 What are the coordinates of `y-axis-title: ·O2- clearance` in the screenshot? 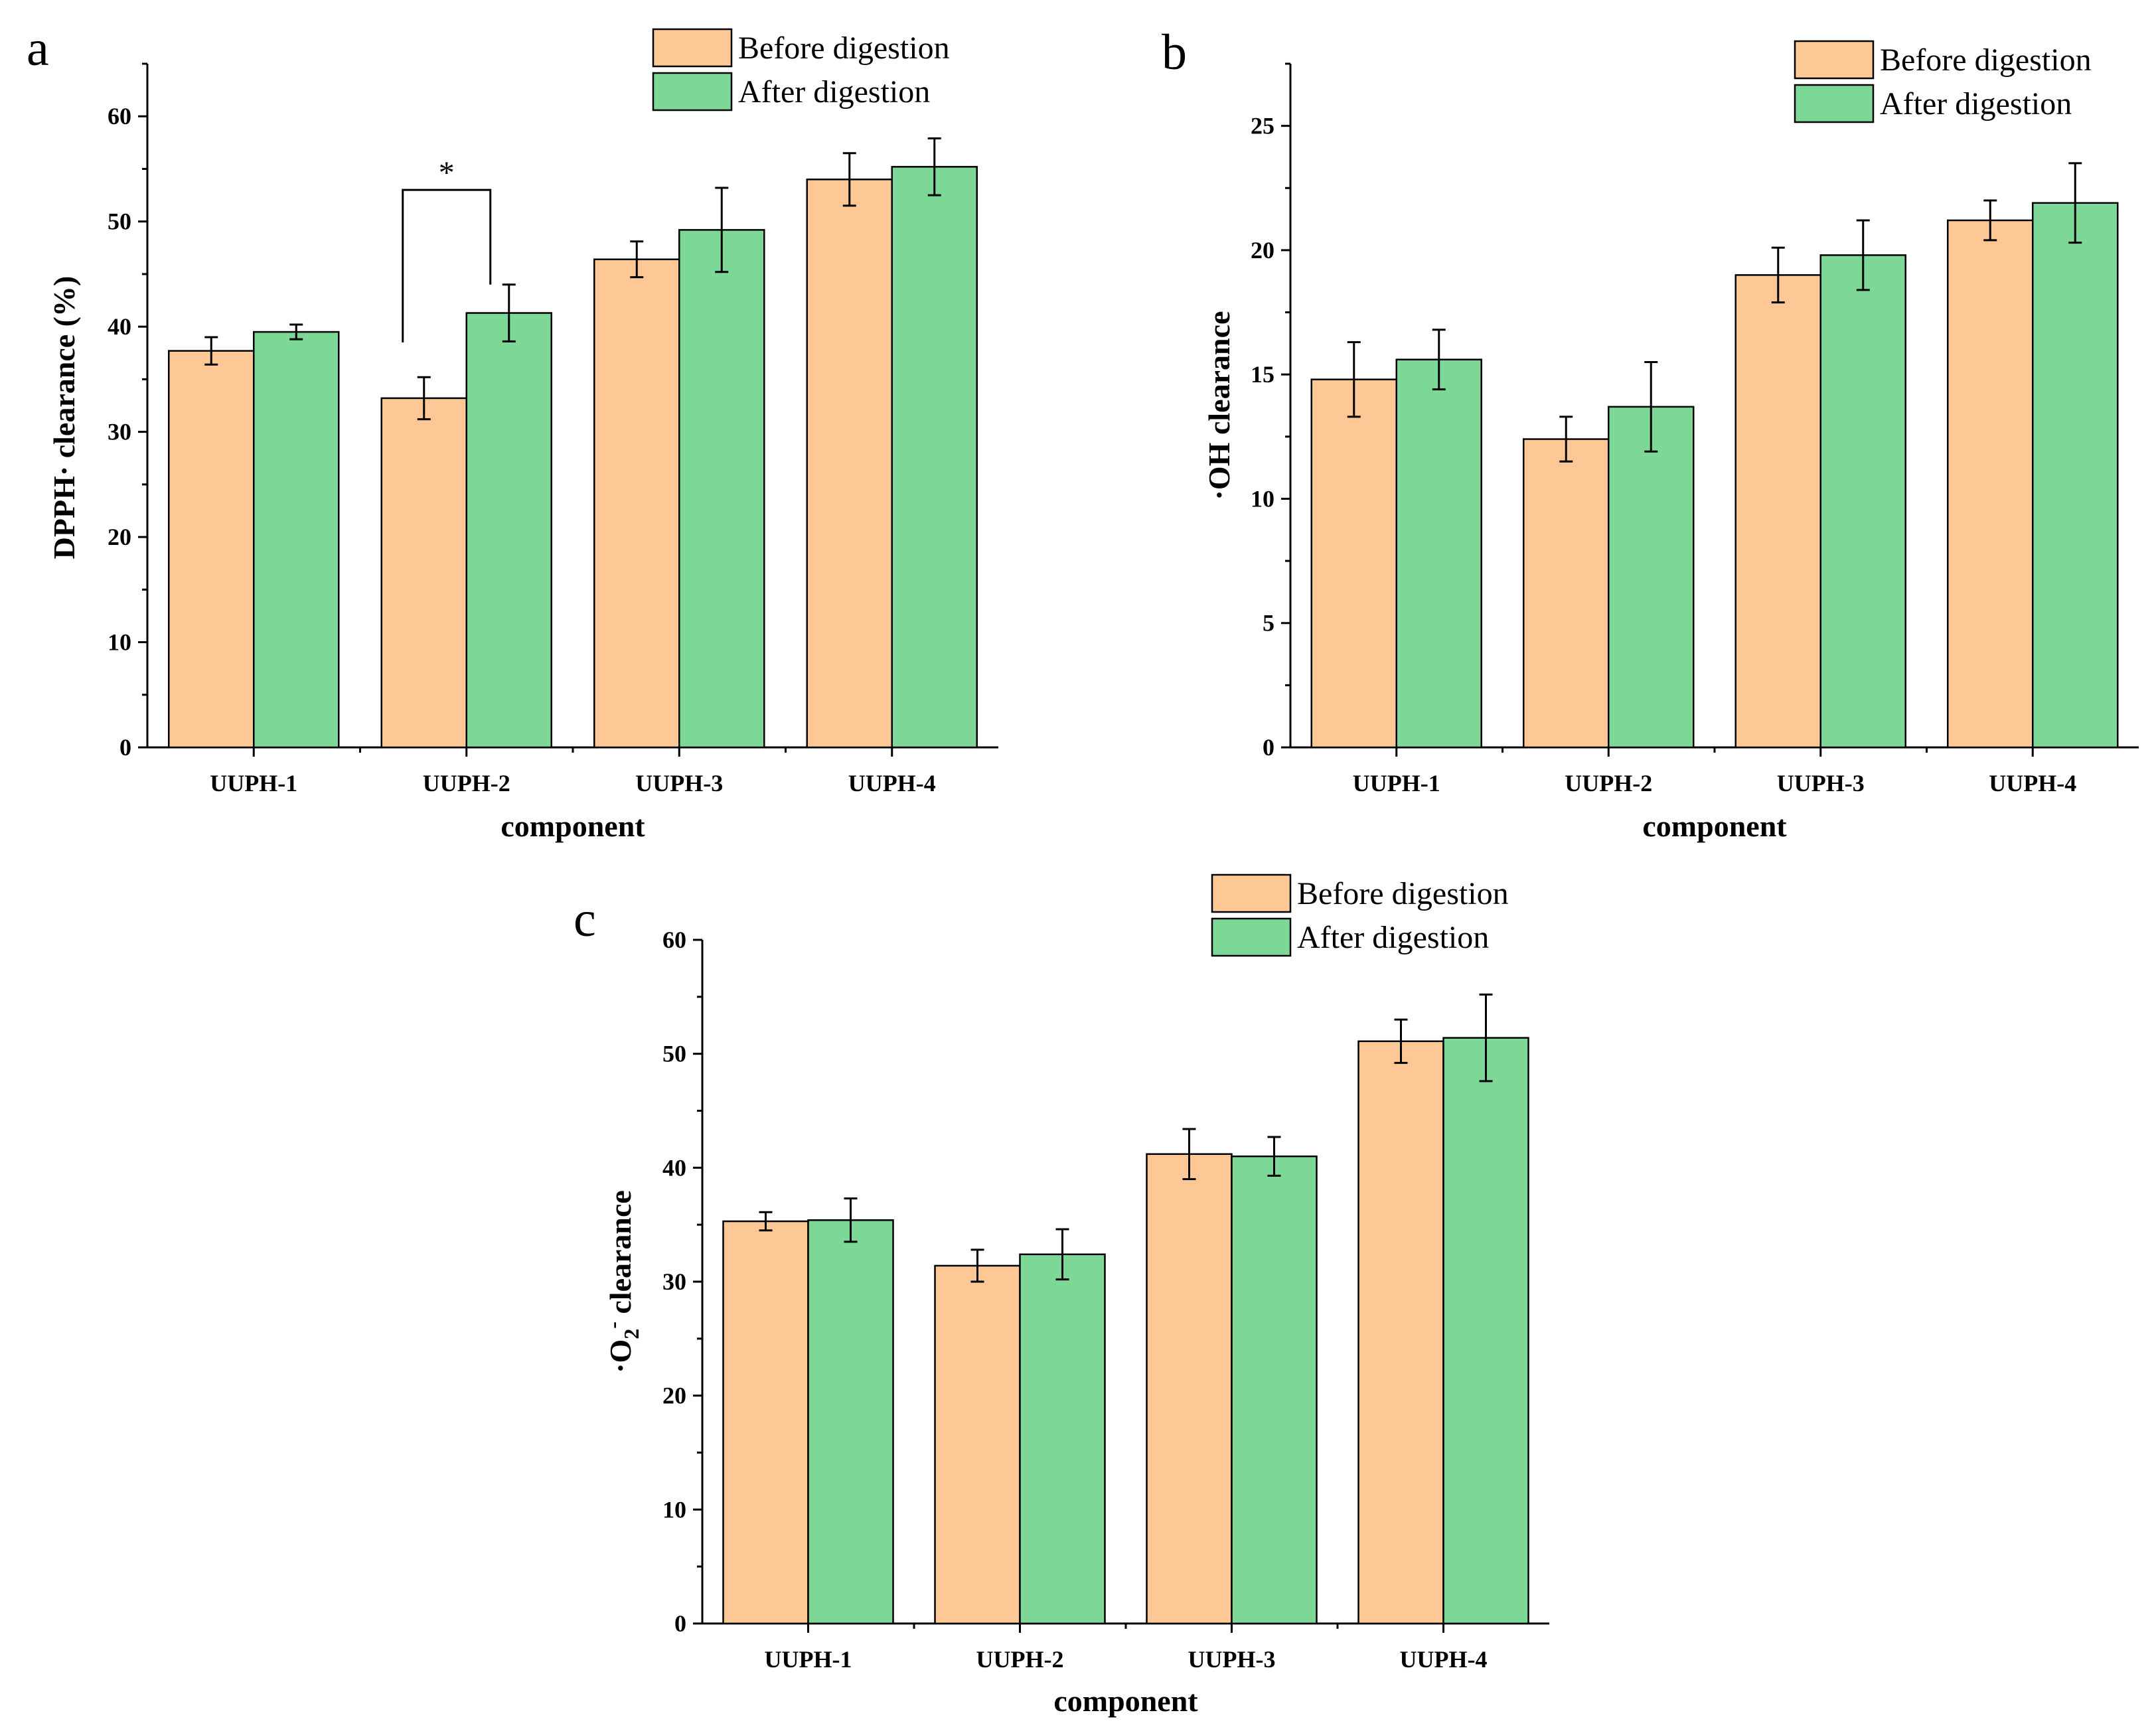 It's located at (622, 1281).